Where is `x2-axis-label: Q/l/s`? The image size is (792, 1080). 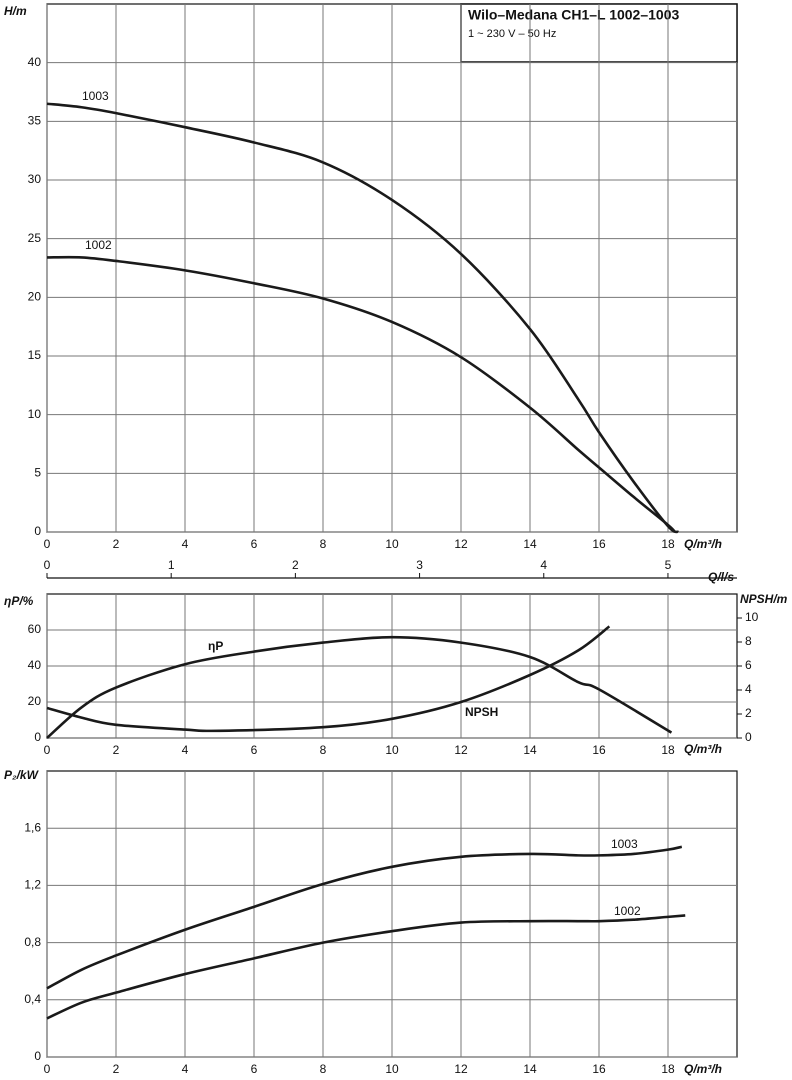 x2-axis-label: Q/l/s is located at coordinates (721, 577).